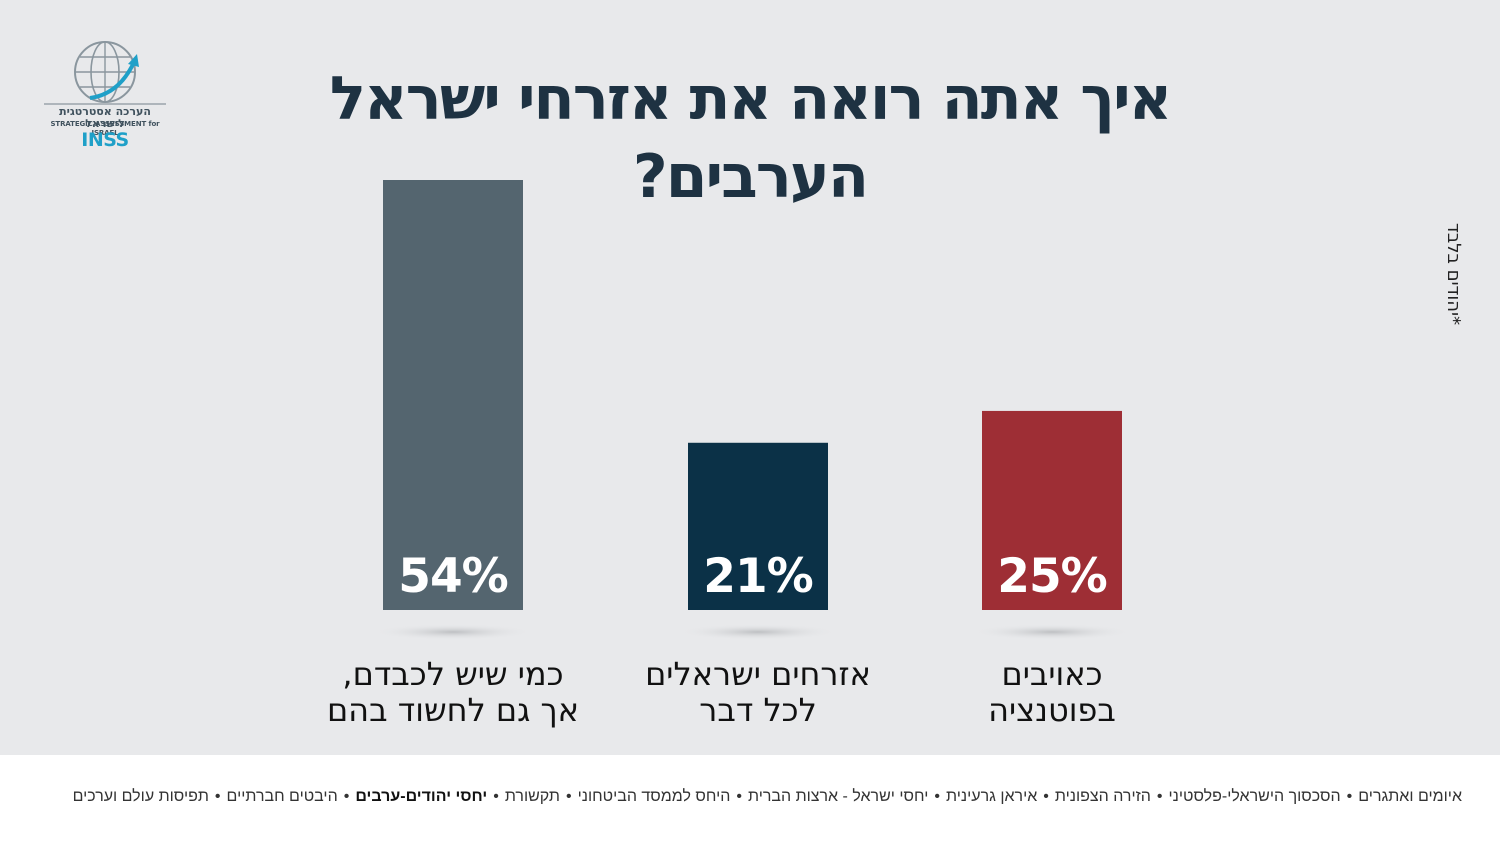 Image resolution: width=1500 pixels, height=844 pixels. I want to click on topic-link: איומים ואתגרים, so click(1410, 796).